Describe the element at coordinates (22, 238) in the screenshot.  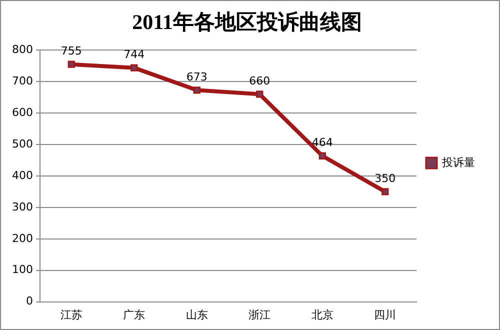
I see `y-tick-label: 200` at that location.